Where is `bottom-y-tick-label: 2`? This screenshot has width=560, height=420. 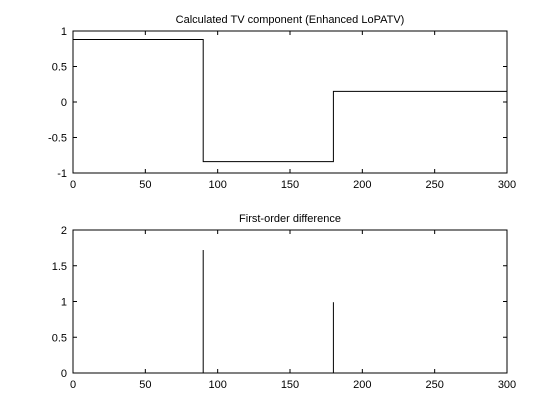 bottom-y-tick-label: 2 is located at coordinates (64, 231).